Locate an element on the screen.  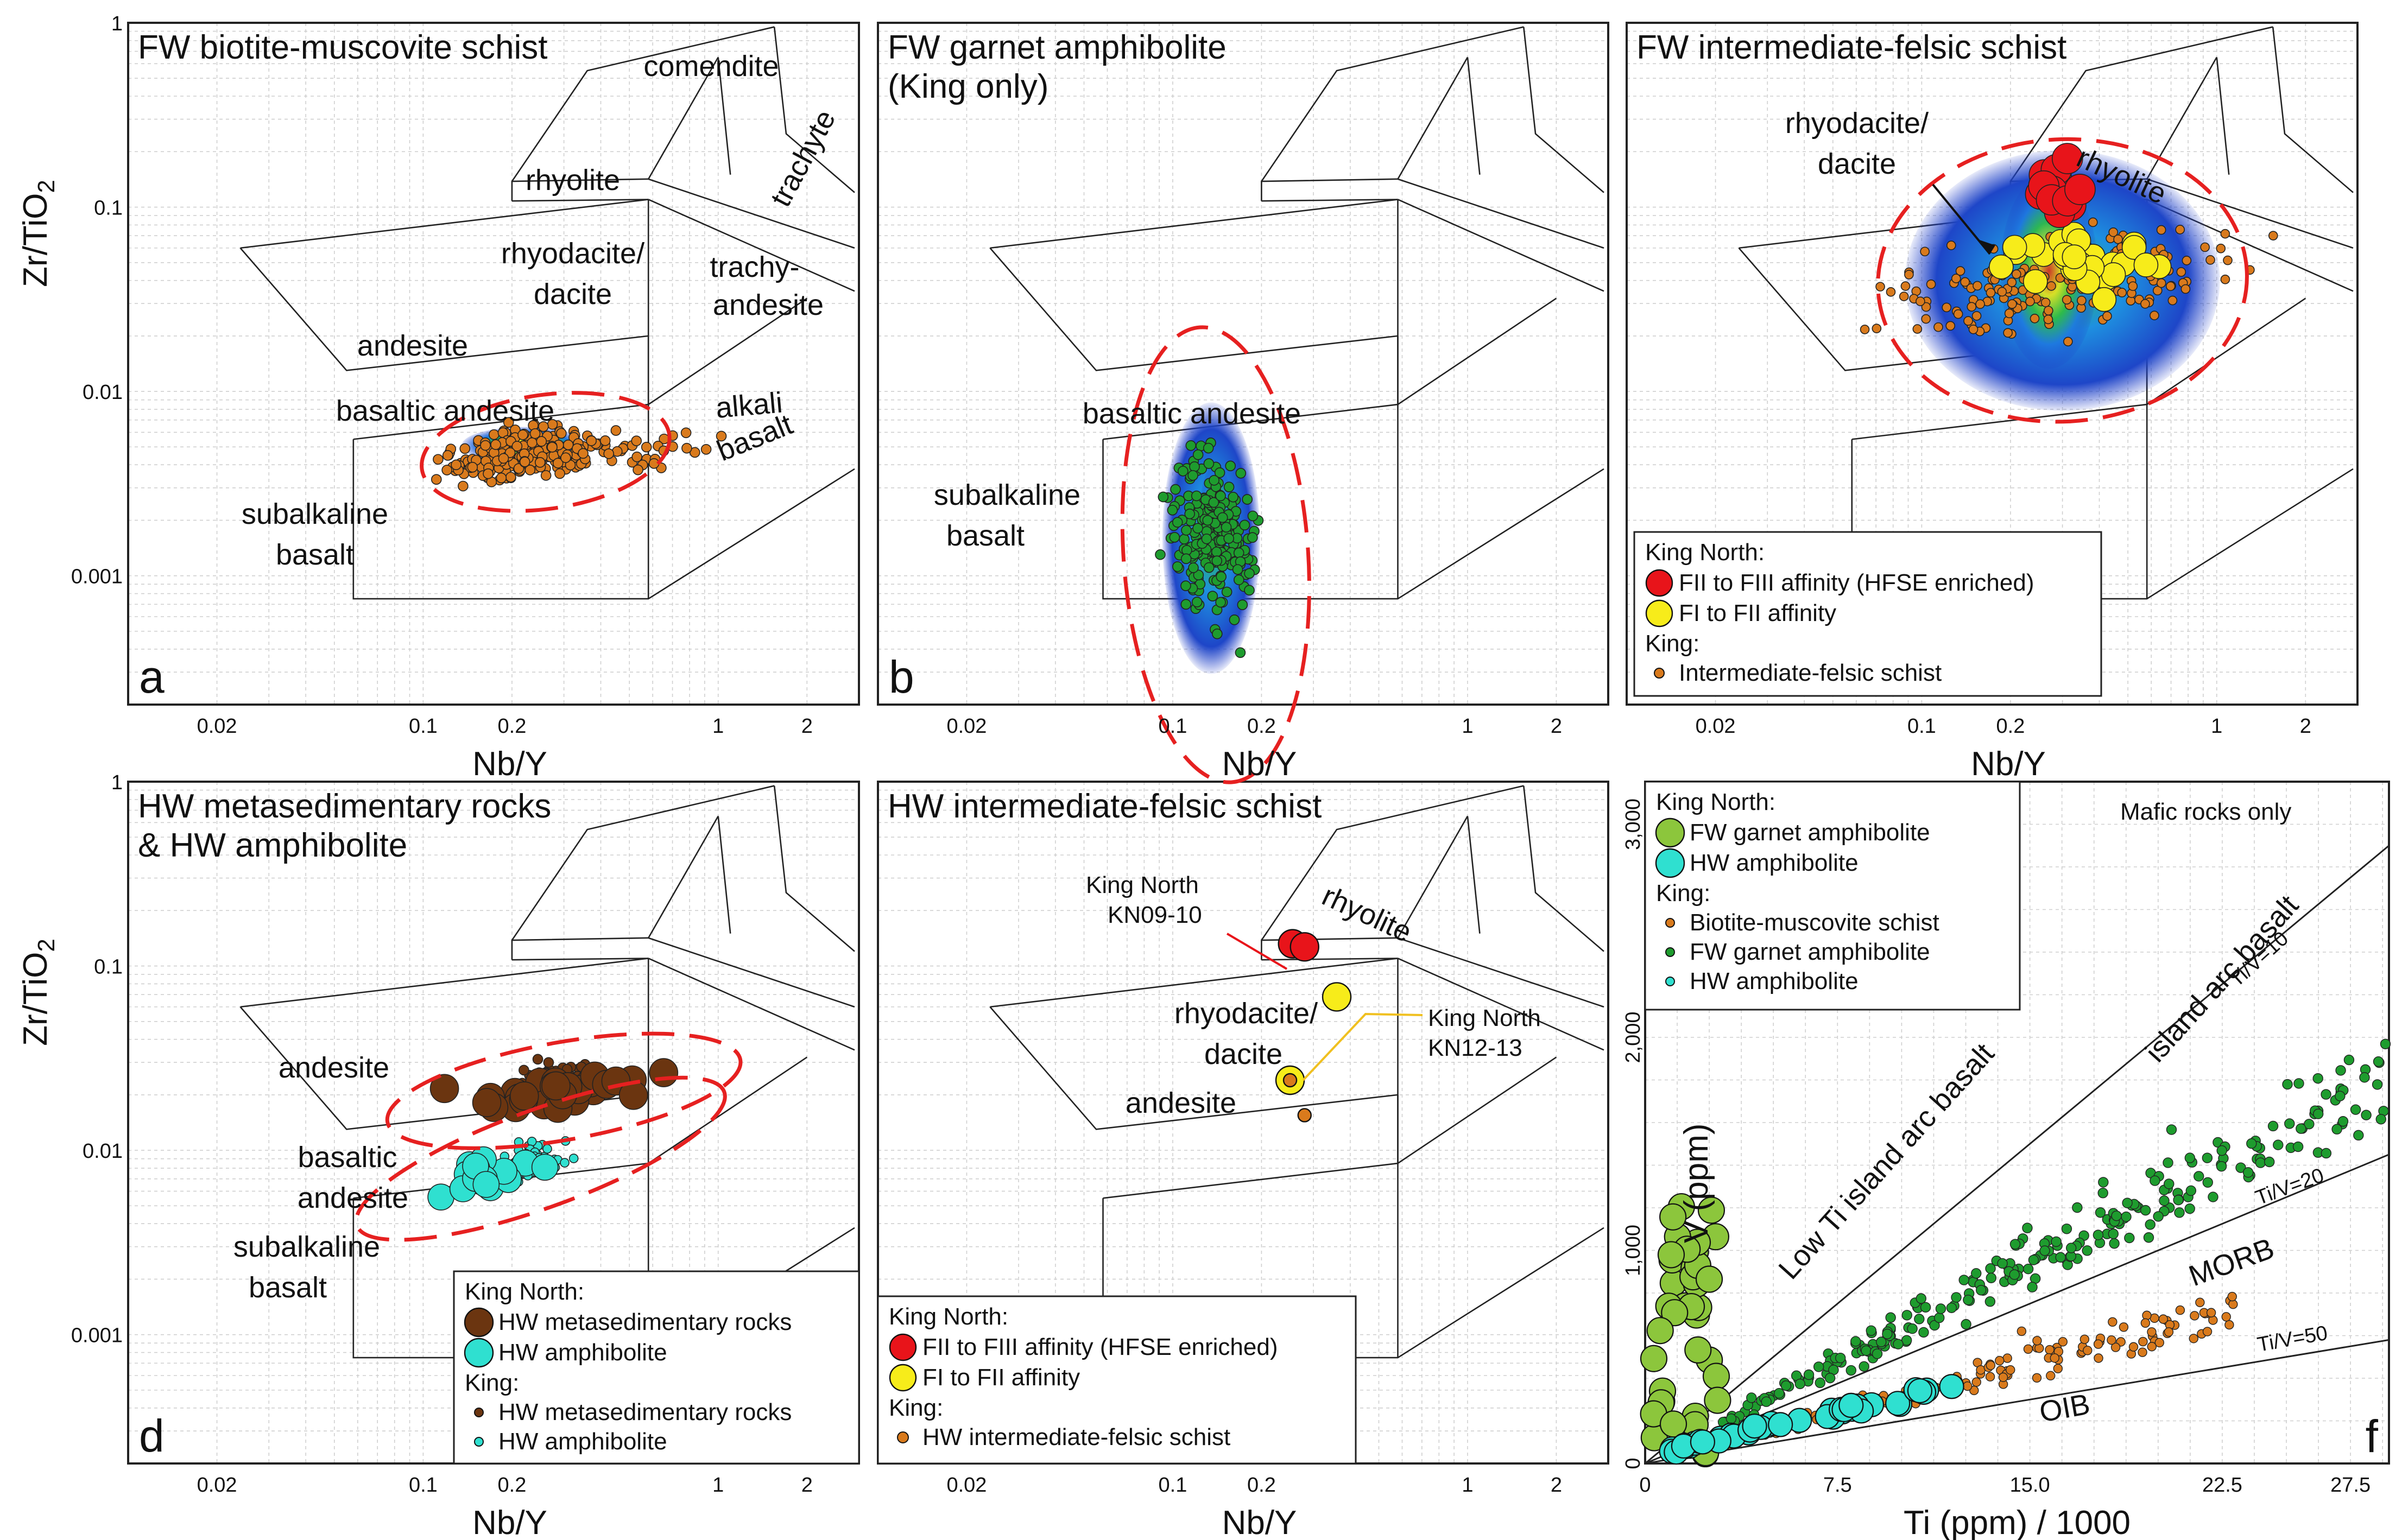
annotation-label: King North is located at coordinates (1484, 1018).